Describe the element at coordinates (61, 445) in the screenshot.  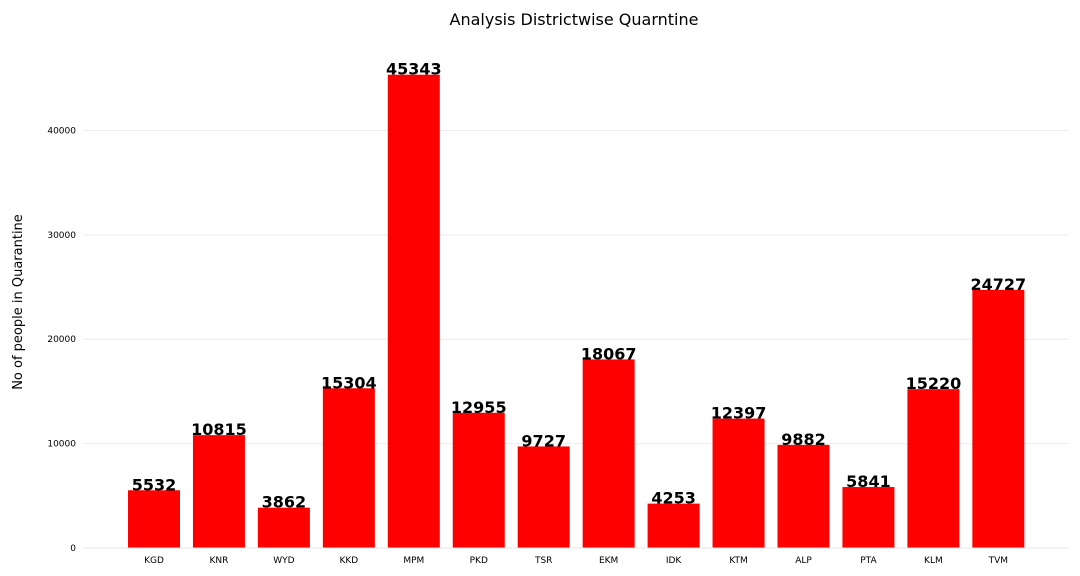
I see `y-tick-label: 10000` at that location.